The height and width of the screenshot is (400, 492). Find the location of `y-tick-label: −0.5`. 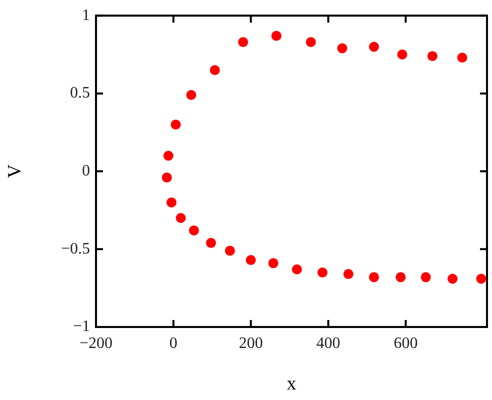

y-tick-label: −0.5 is located at coordinates (75, 249).